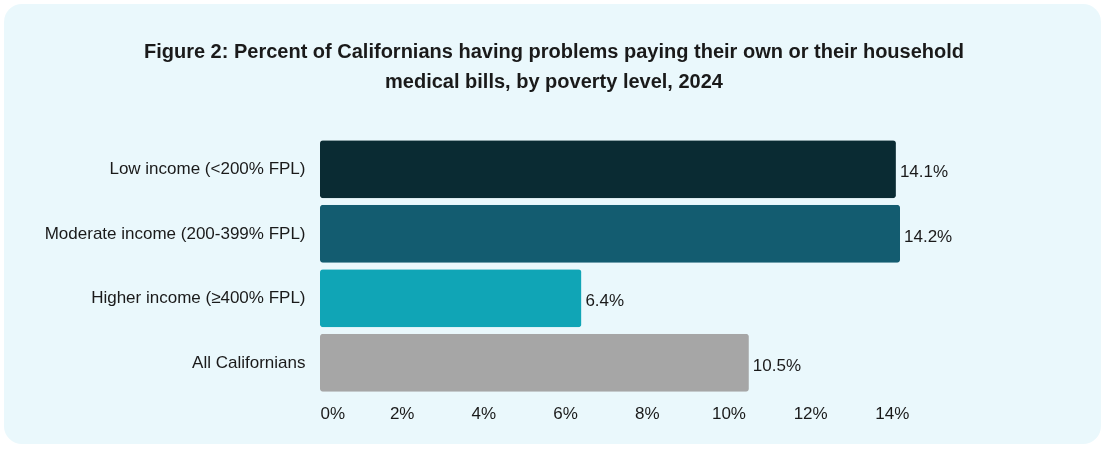 The image size is (1107, 450). What do you see at coordinates (249, 362) in the screenshot?
I see `y-tick-label: All Californians` at bounding box center [249, 362].